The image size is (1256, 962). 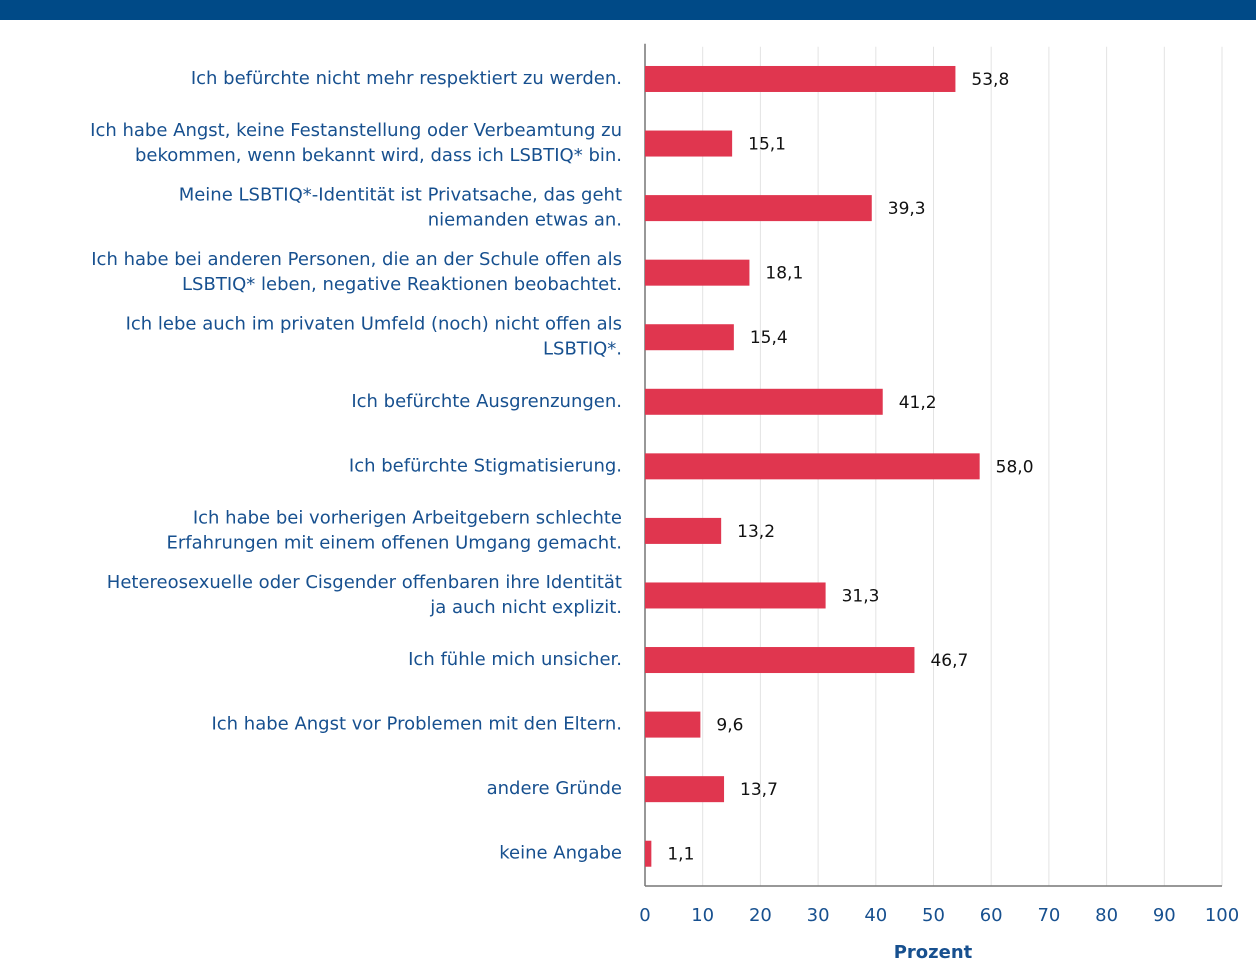 What do you see at coordinates (907, 209) in the screenshot?
I see `value-label: 39,3` at bounding box center [907, 209].